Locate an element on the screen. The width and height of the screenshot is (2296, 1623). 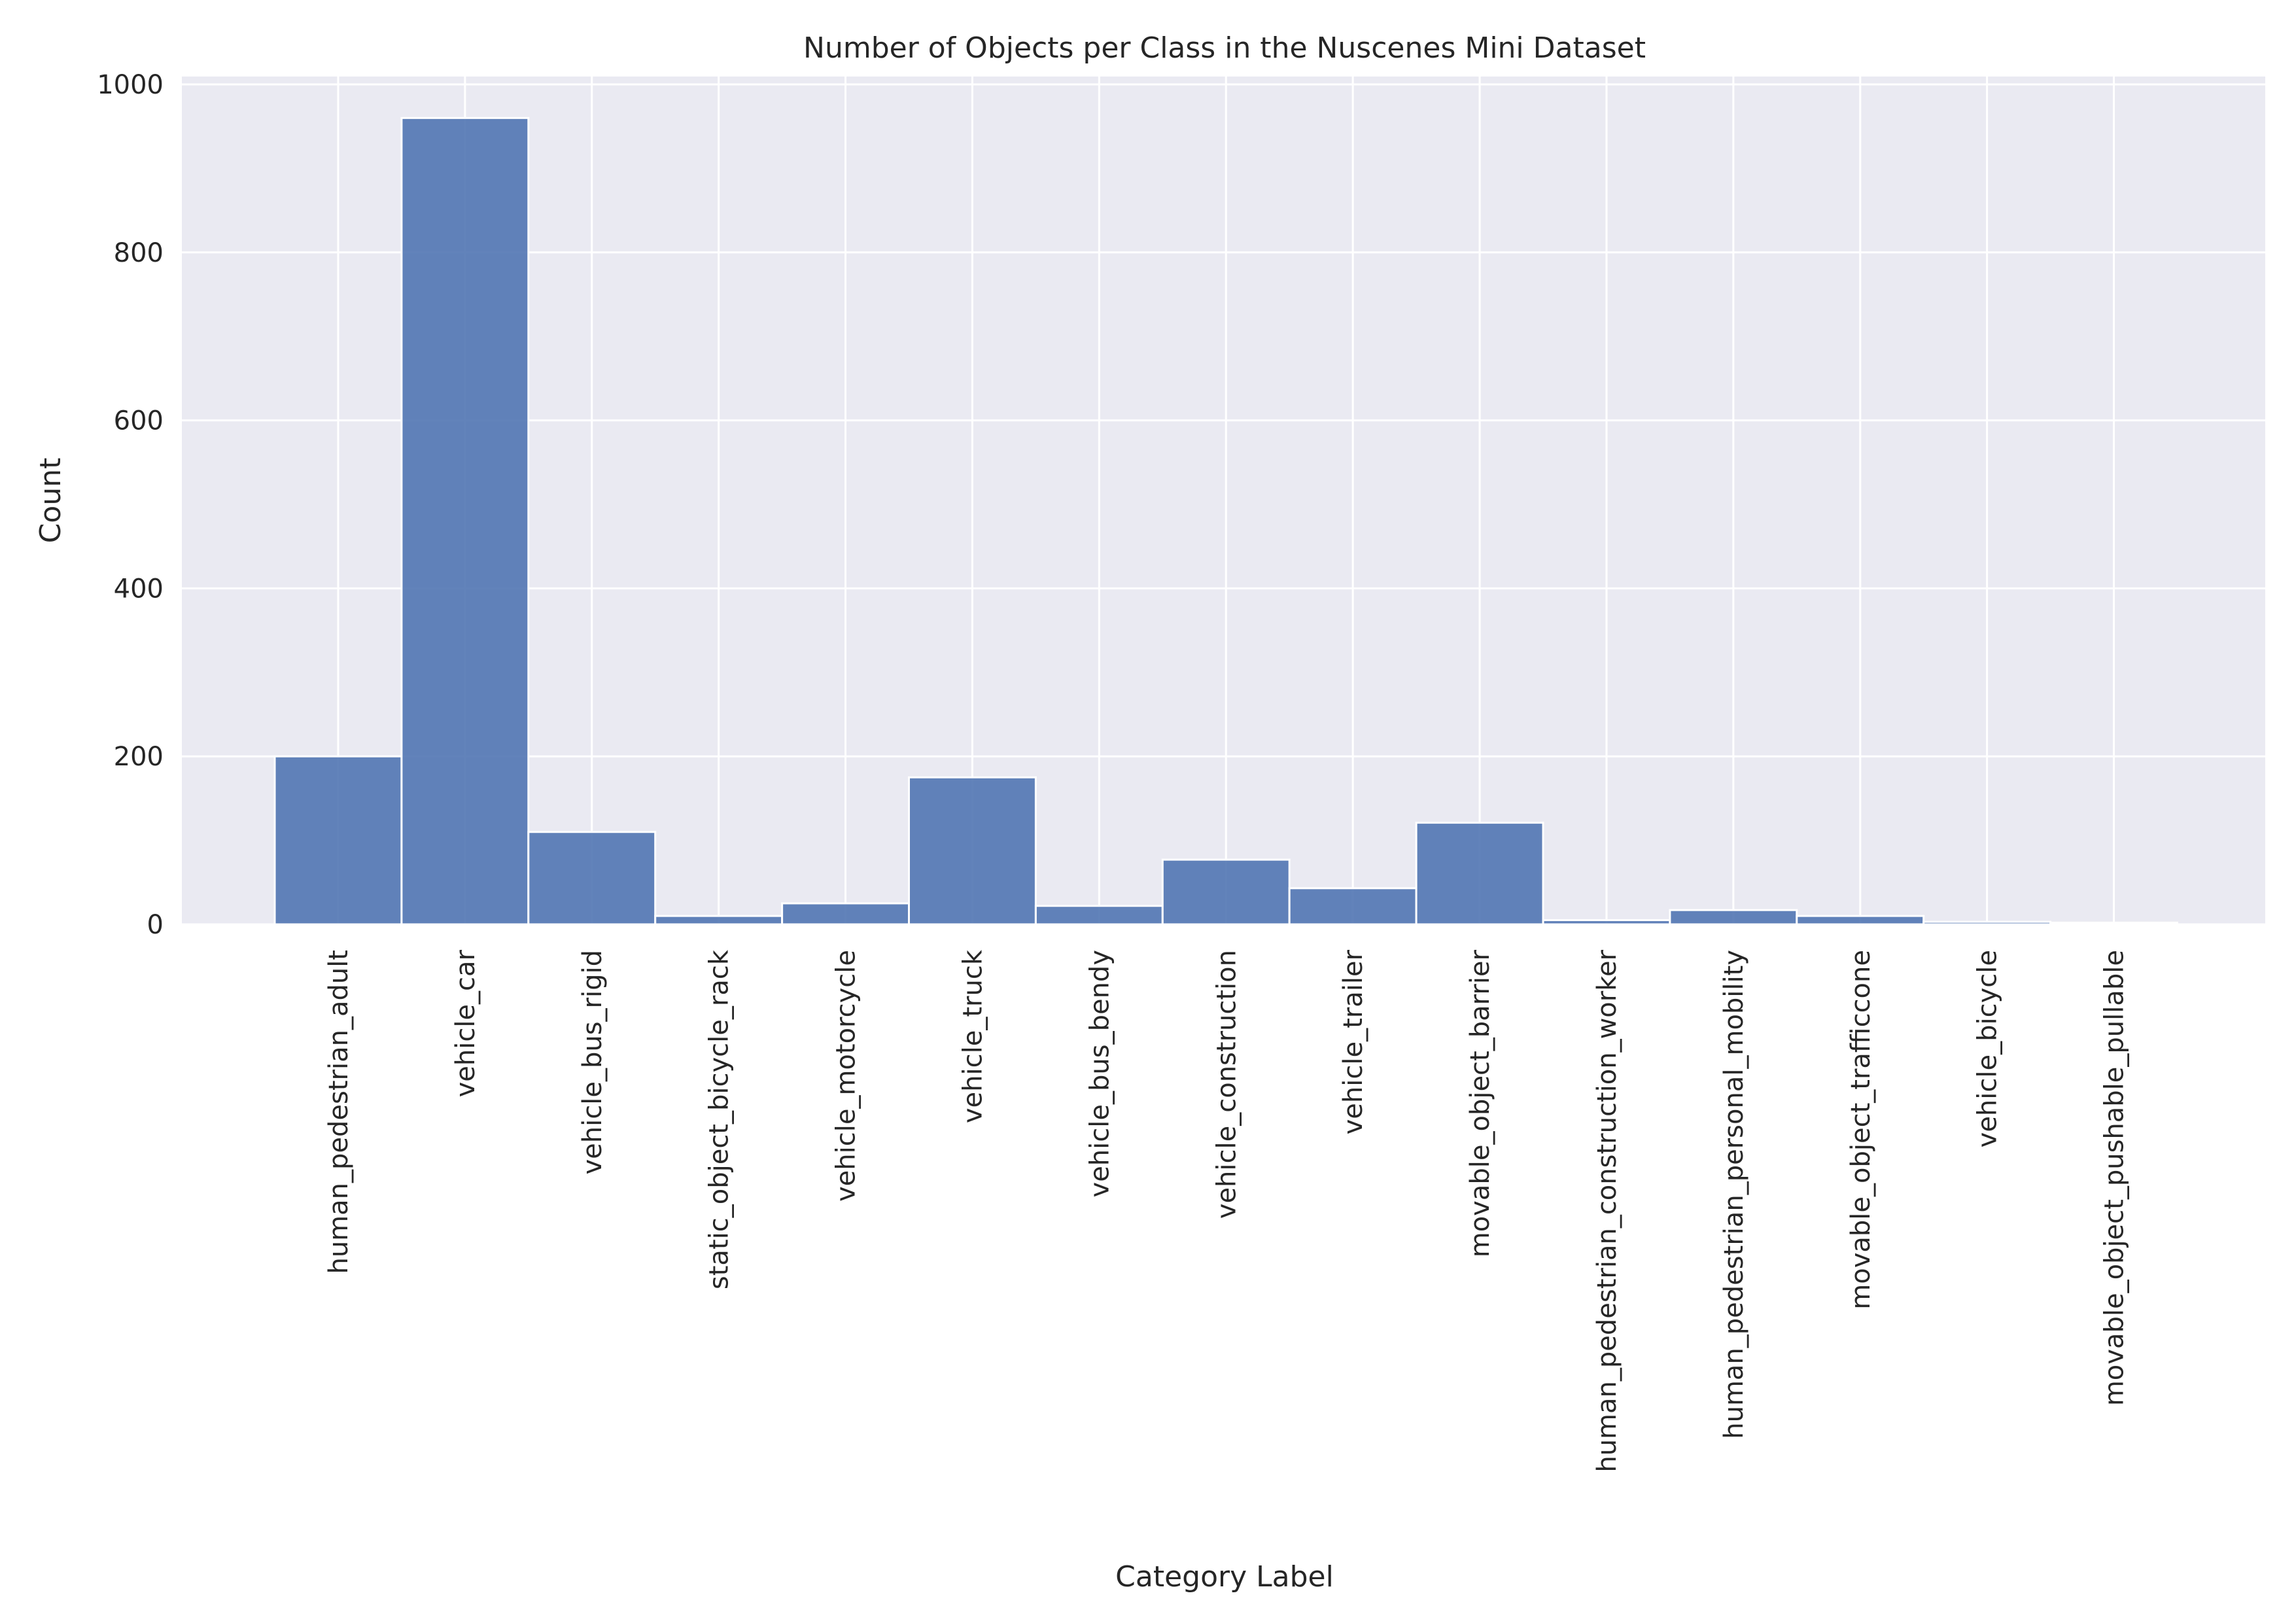
x-tick-label: vehicle_trailer is located at coordinates (1353, 1041).